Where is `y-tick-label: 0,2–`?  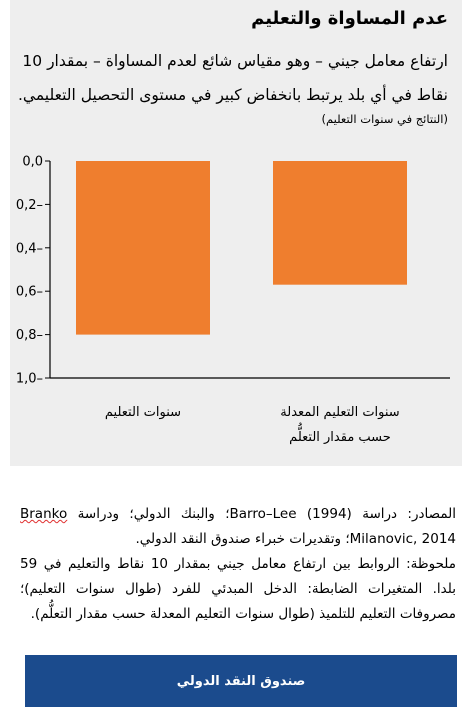 y-tick-label: 0,2– is located at coordinates (29, 205).